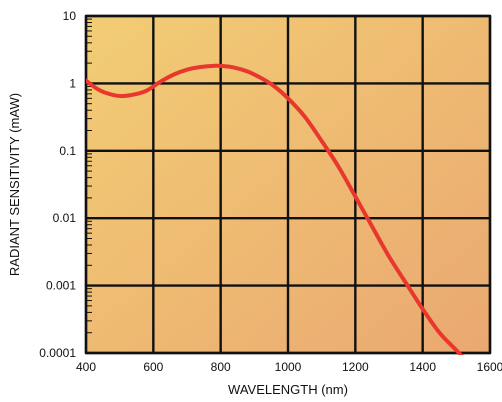  What do you see at coordinates (153, 367) in the screenshot?
I see `x-tick-label: 600` at bounding box center [153, 367].